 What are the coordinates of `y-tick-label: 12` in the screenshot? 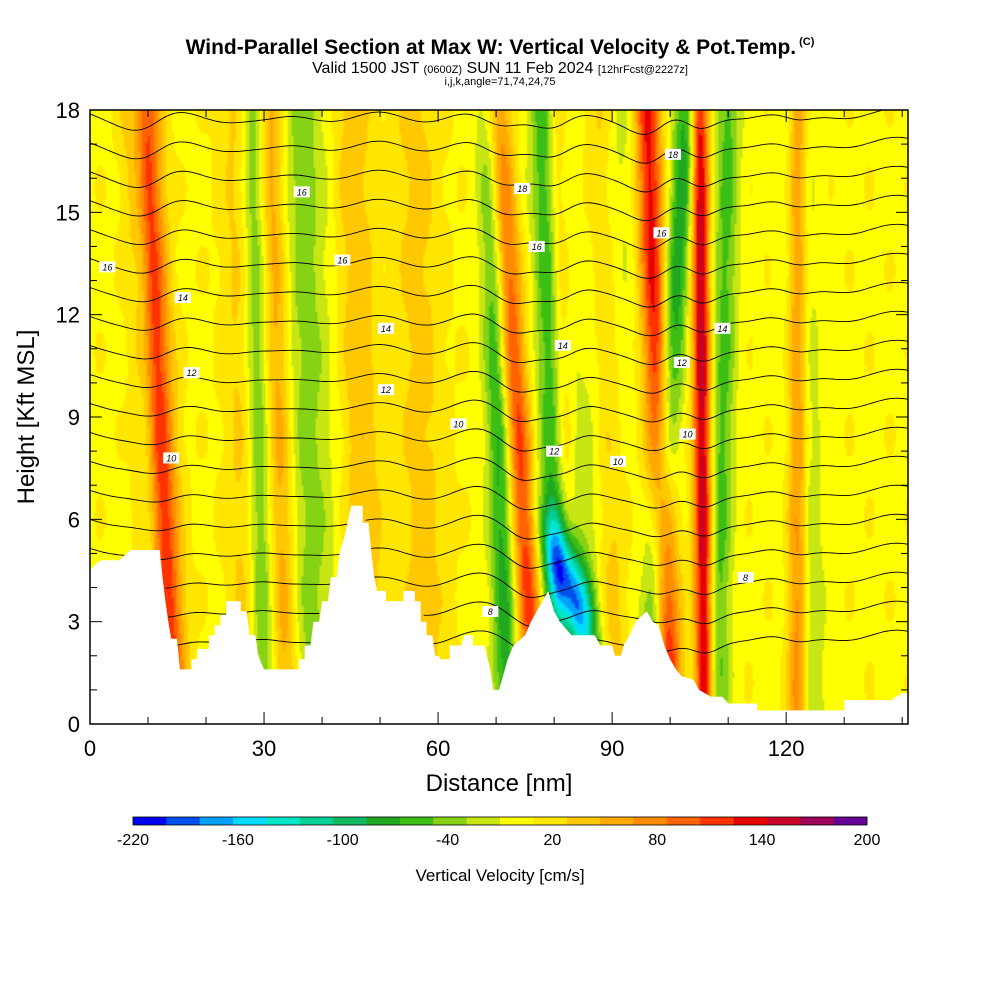 It's located at (68, 315).